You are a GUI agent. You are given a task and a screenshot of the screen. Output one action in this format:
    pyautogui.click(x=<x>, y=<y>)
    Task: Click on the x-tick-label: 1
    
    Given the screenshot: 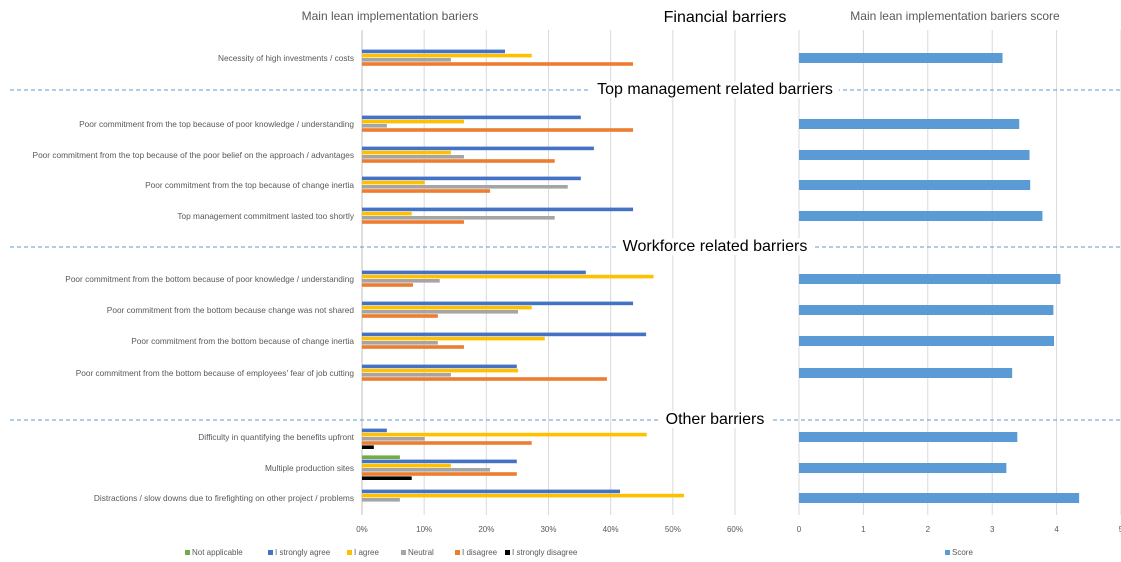 What is the action you would take?
    pyautogui.click(x=863, y=529)
    